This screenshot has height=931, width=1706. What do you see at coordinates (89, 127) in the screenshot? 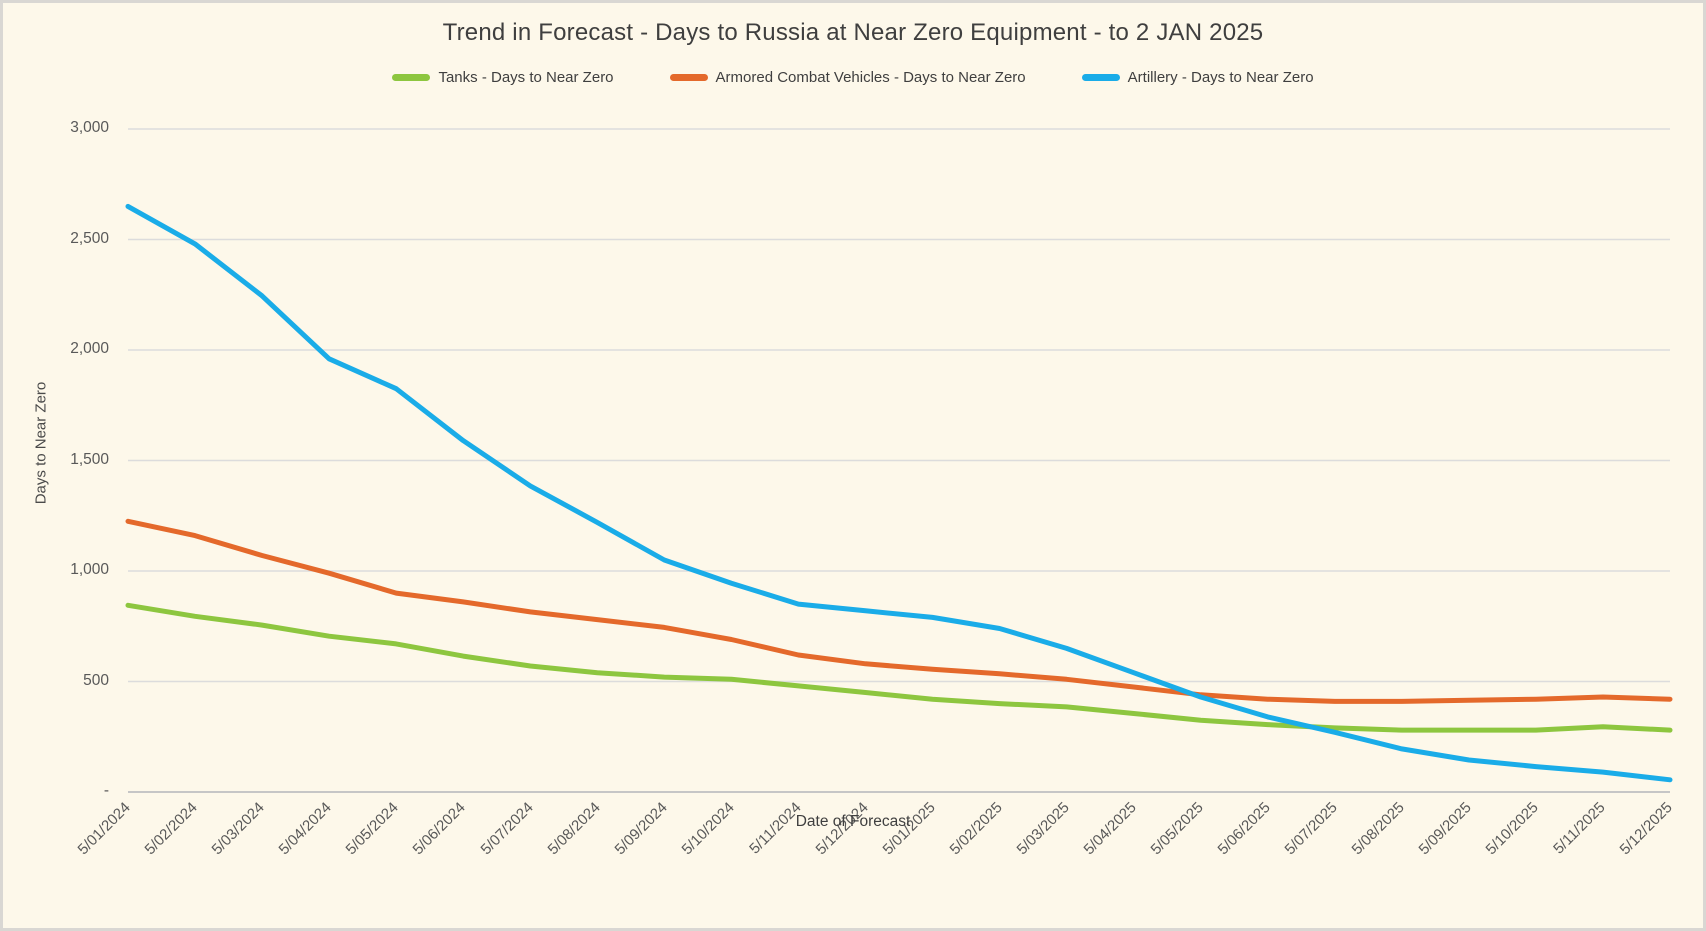
I see `y-axis-tick-label: 3,000` at bounding box center [89, 127].